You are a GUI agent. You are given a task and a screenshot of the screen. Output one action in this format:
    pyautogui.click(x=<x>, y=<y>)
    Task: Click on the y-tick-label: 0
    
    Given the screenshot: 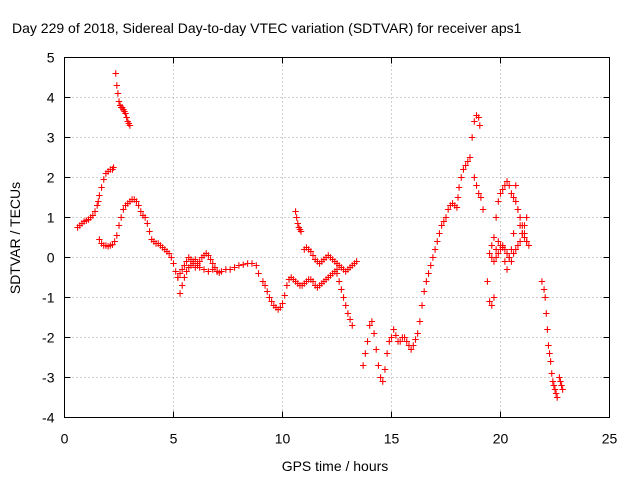 What is the action you would take?
    pyautogui.click(x=51, y=258)
    